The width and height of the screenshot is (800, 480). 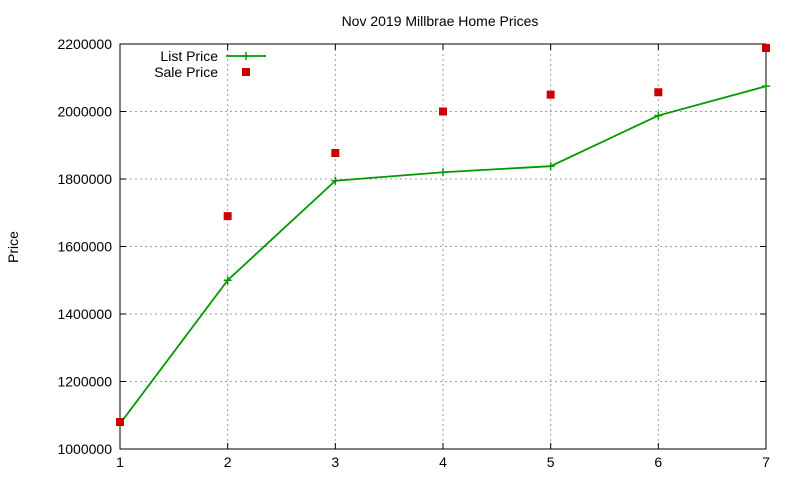 I want to click on y-tick-label: 1600000, so click(x=84, y=247).